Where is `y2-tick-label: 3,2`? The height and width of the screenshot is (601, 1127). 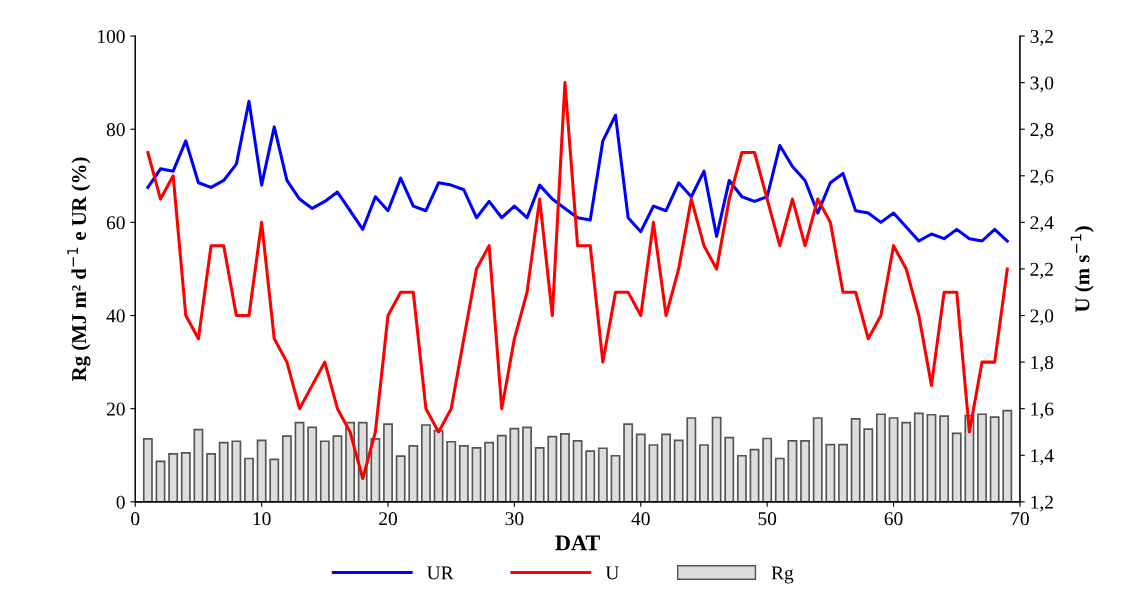 y2-tick-label: 3,2 is located at coordinates (1041, 37).